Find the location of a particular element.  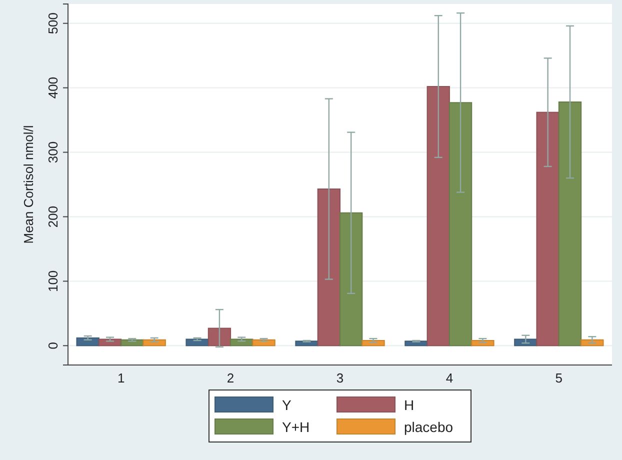

x-tick-label: 5 is located at coordinates (559, 378).